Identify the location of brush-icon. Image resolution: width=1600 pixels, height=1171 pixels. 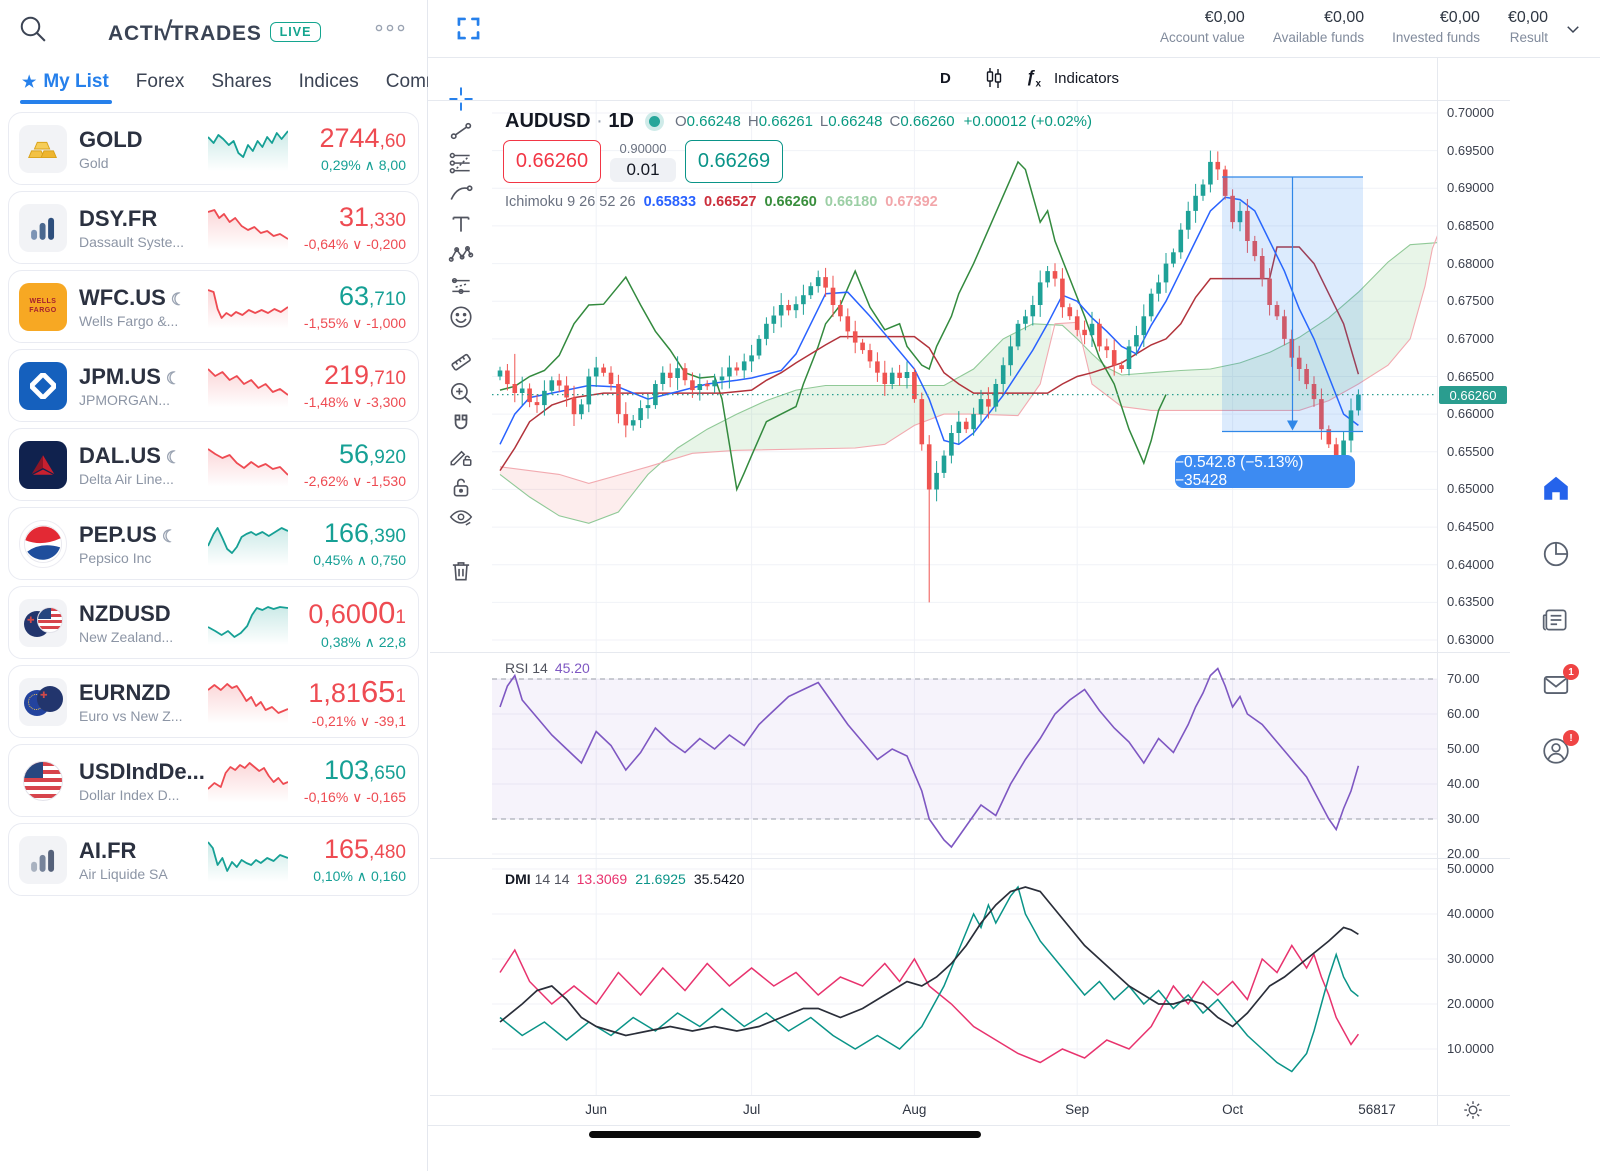
(461, 193).